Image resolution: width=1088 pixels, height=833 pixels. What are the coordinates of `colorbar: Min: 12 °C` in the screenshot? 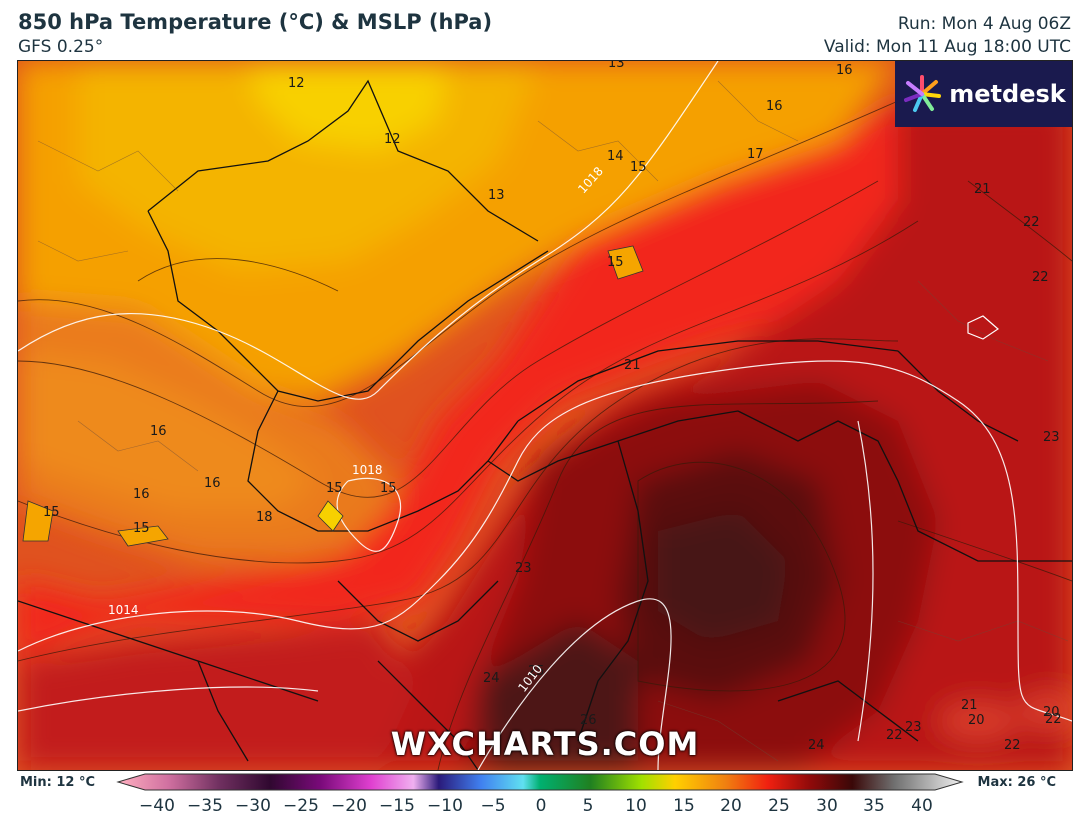 It's located at (544, 801).